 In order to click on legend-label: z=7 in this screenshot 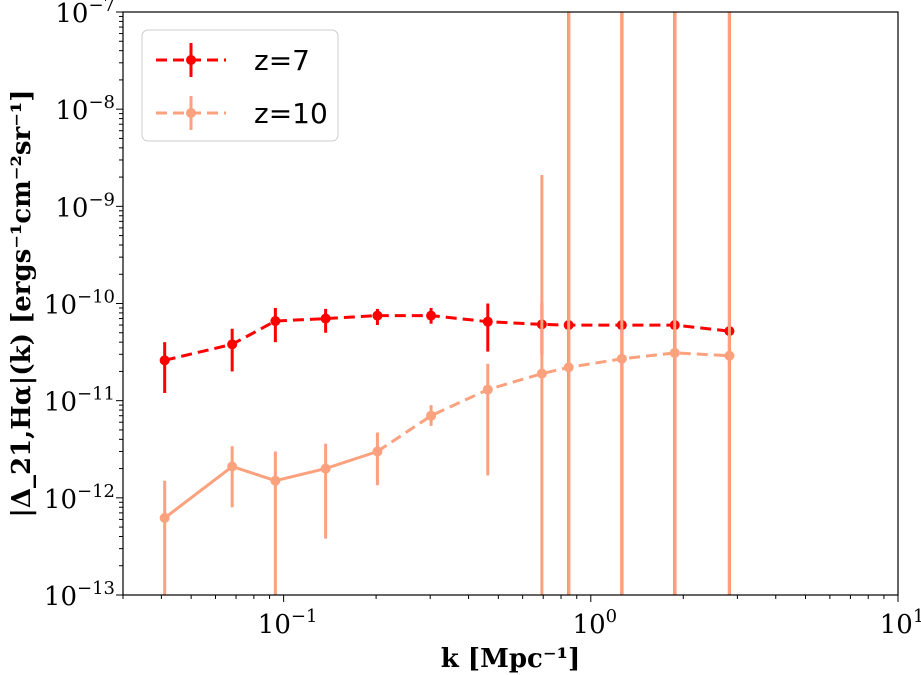, I will do `click(282, 60)`.